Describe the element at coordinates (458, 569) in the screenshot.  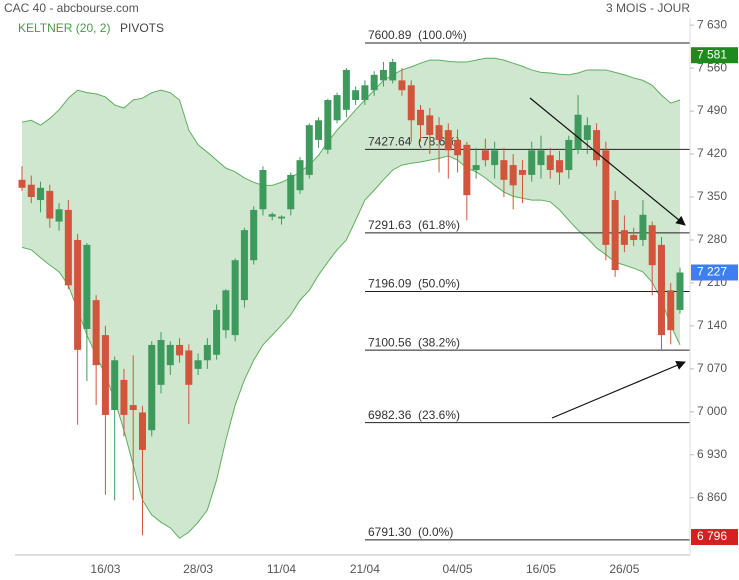
I see `x-tick-label: 04/05` at that location.